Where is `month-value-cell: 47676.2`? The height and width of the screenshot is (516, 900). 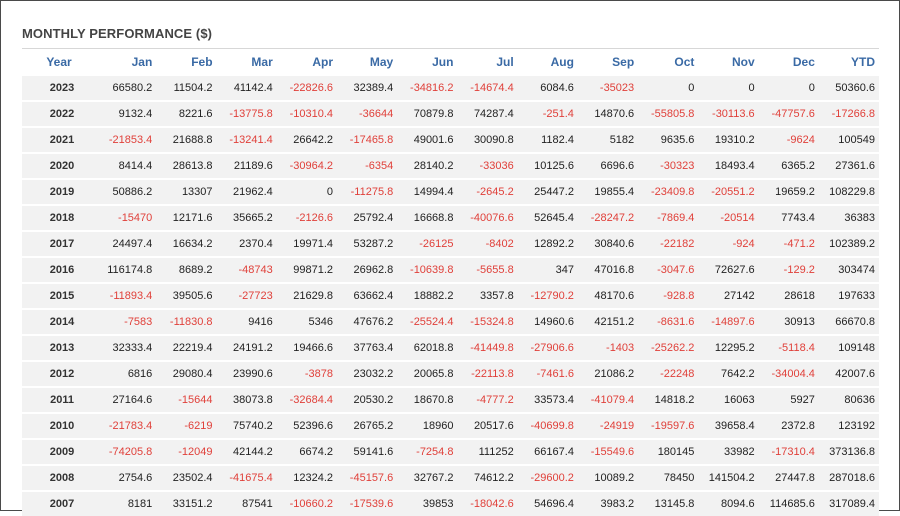 month-value-cell: 47676.2 is located at coordinates (367, 321).